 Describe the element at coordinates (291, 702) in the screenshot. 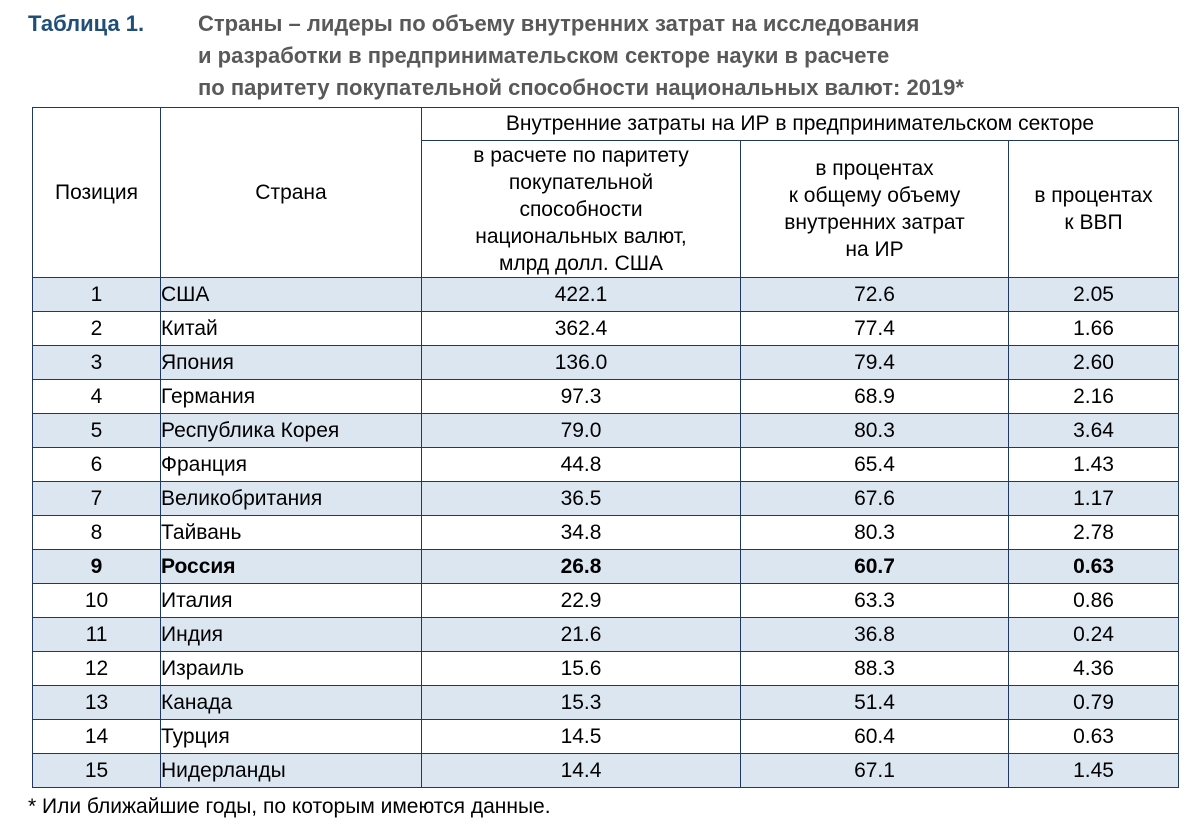

I see `cell-country: Канада` at that location.